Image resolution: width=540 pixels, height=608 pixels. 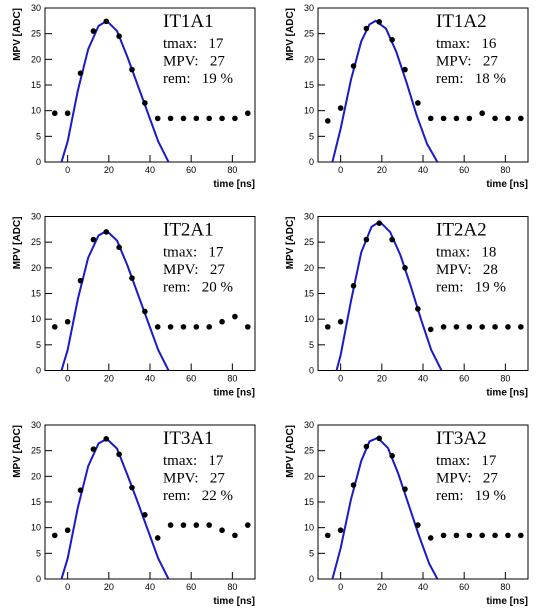 What do you see at coordinates (461, 438) in the screenshot?
I see `panel-title: IT3A2` at bounding box center [461, 438].